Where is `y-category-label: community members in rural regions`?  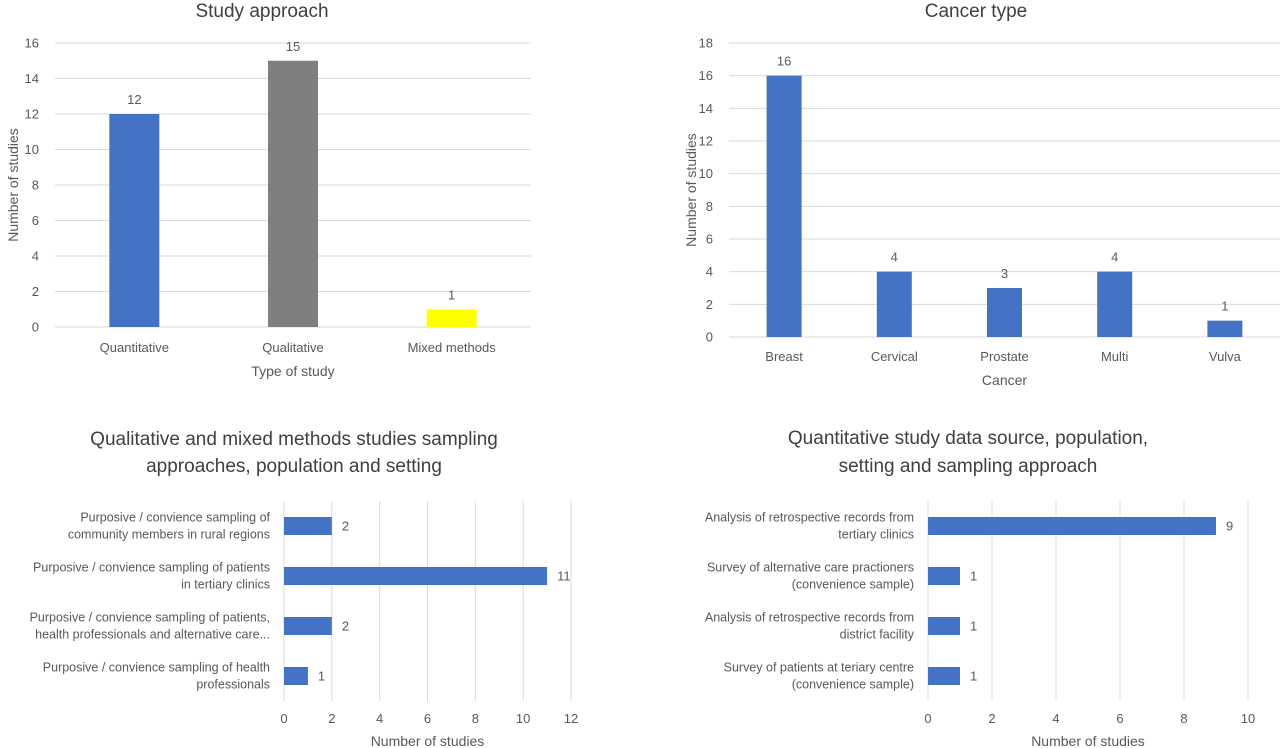 y-category-label: community members in rural regions is located at coordinates (169, 535).